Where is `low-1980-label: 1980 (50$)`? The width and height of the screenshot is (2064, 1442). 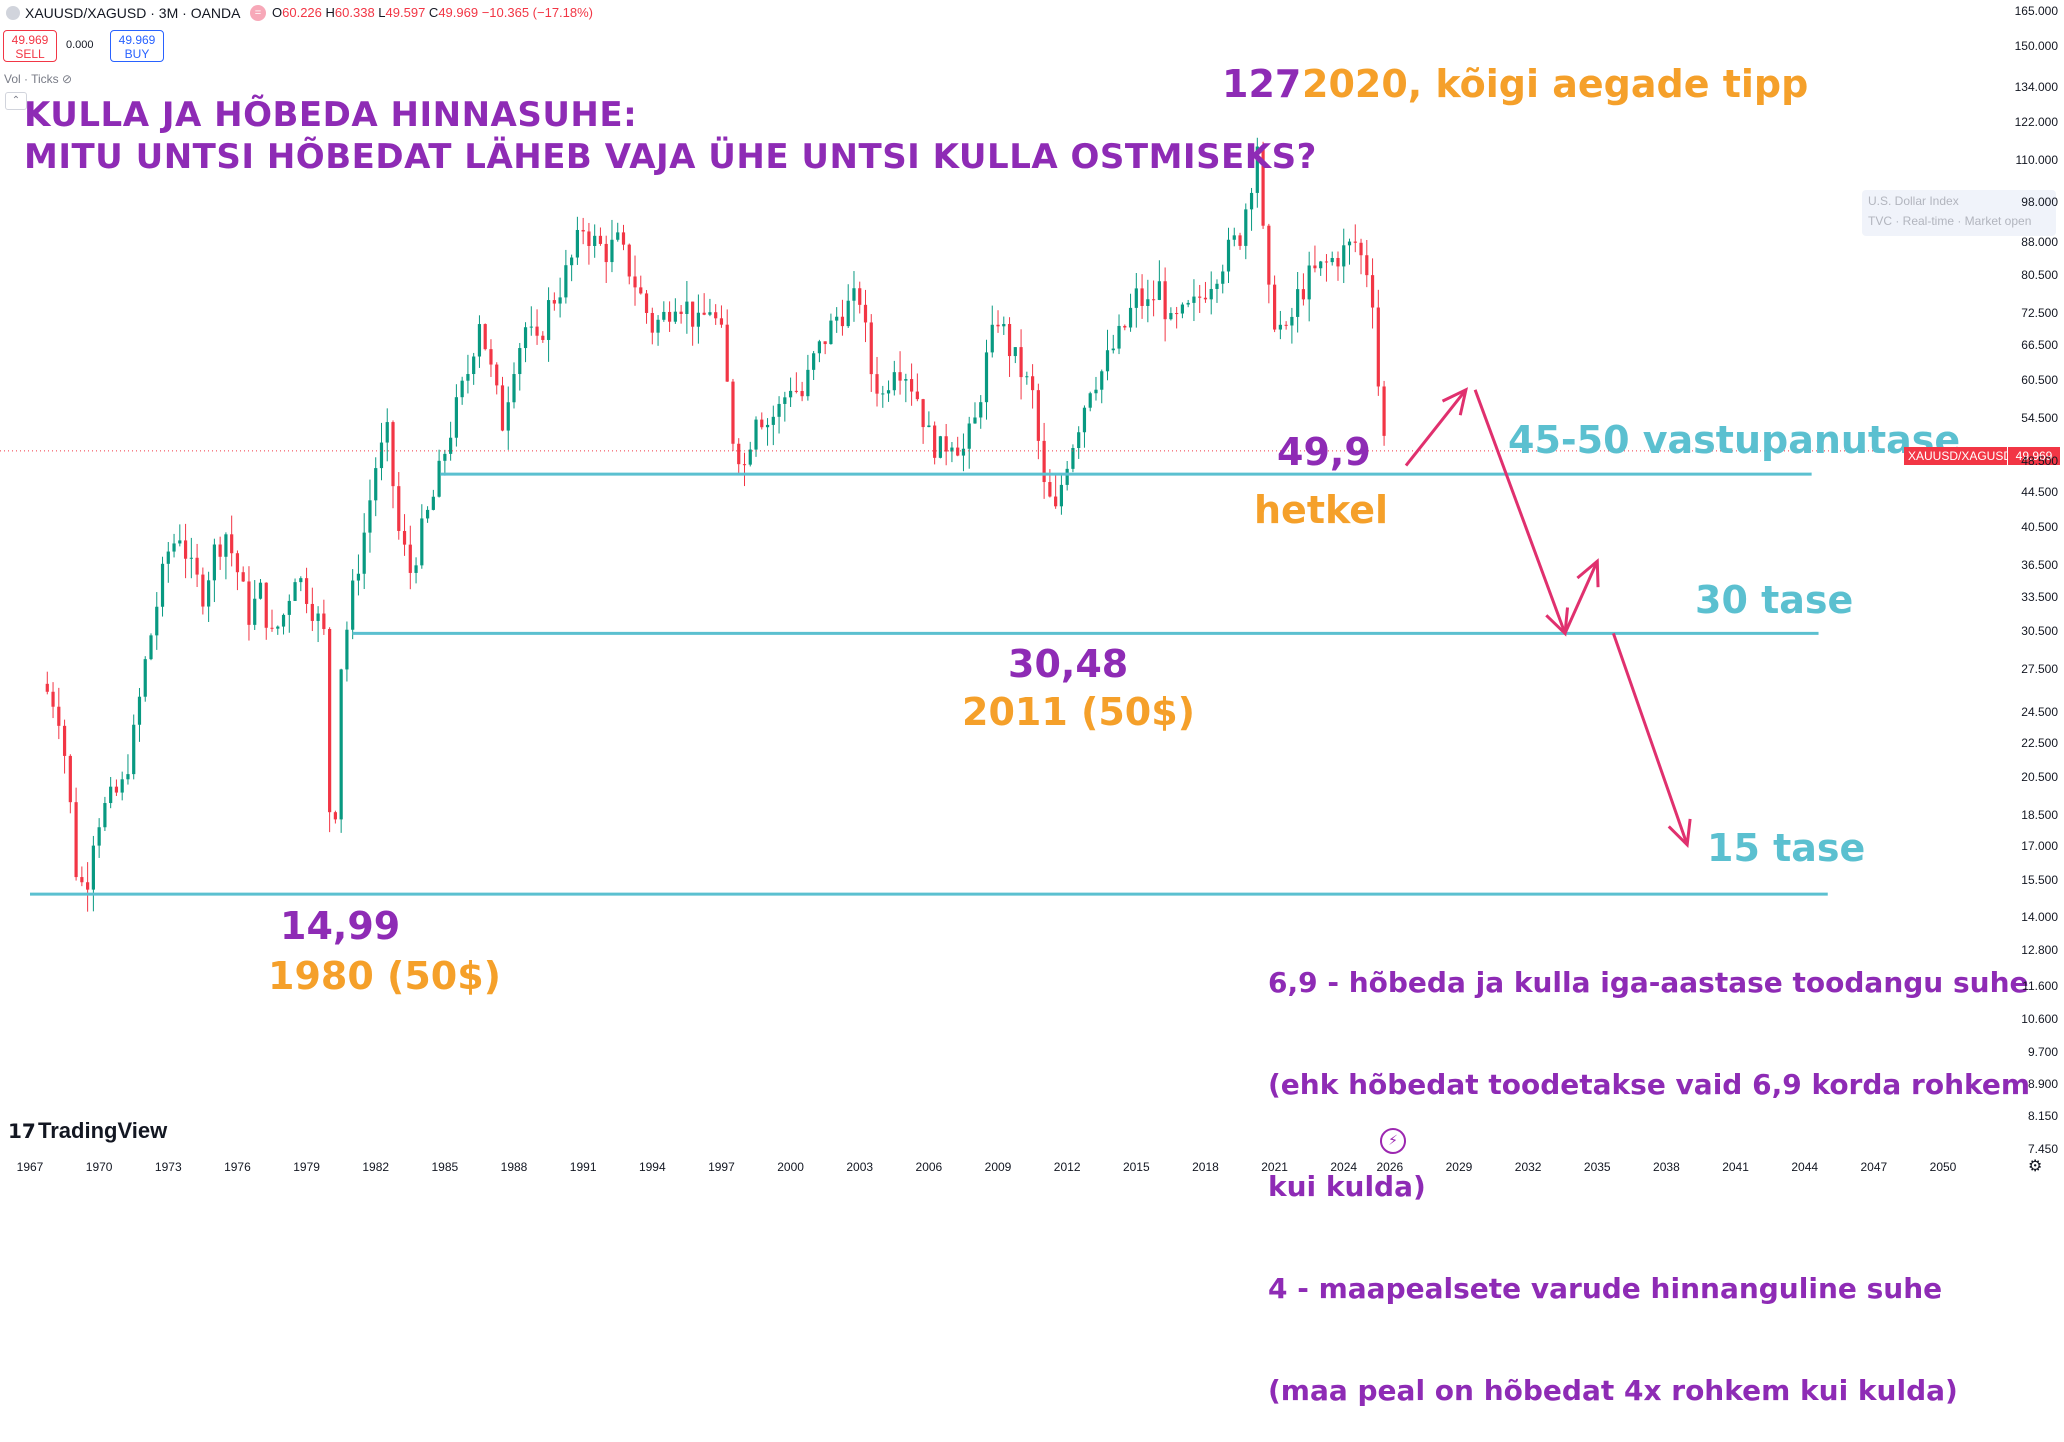
low-1980-label: 1980 (50$) is located at coordinates (385, 976).